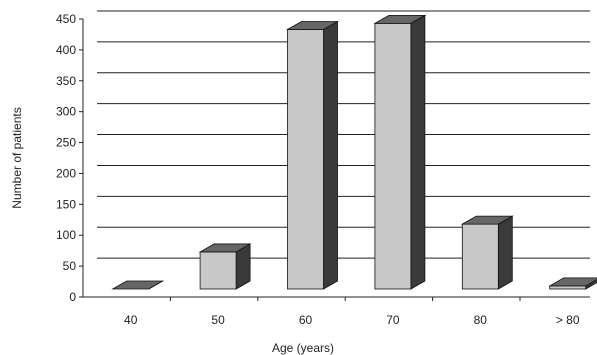 This screenshot has width=597, height=355. What do you see at coordinates (481, 320) in the screenshot?
I see `x-tick-label: 80` at bounding box center [481, 320].